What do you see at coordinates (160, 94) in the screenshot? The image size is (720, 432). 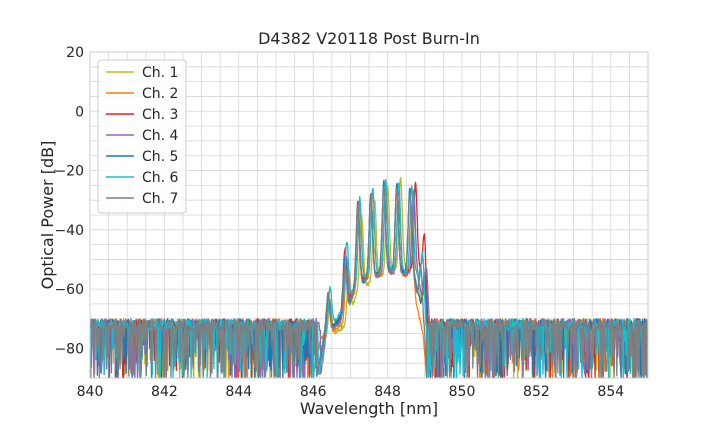 I see `legend-label: Ch. 2` at bounding box center [160, 94].